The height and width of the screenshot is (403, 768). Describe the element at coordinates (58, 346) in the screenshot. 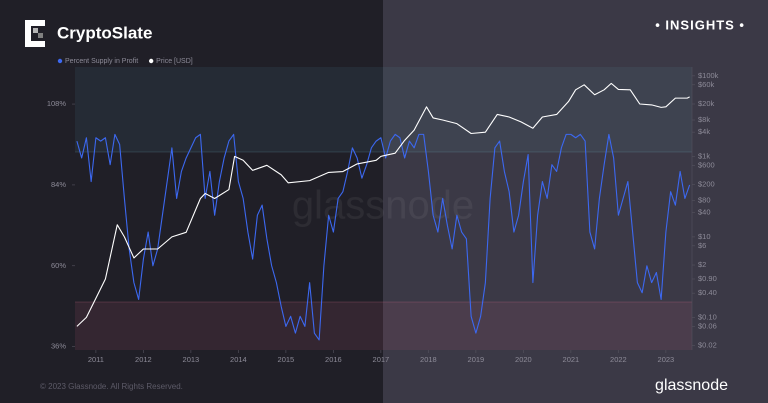

I see `y-tick-label: 36%` at that location.